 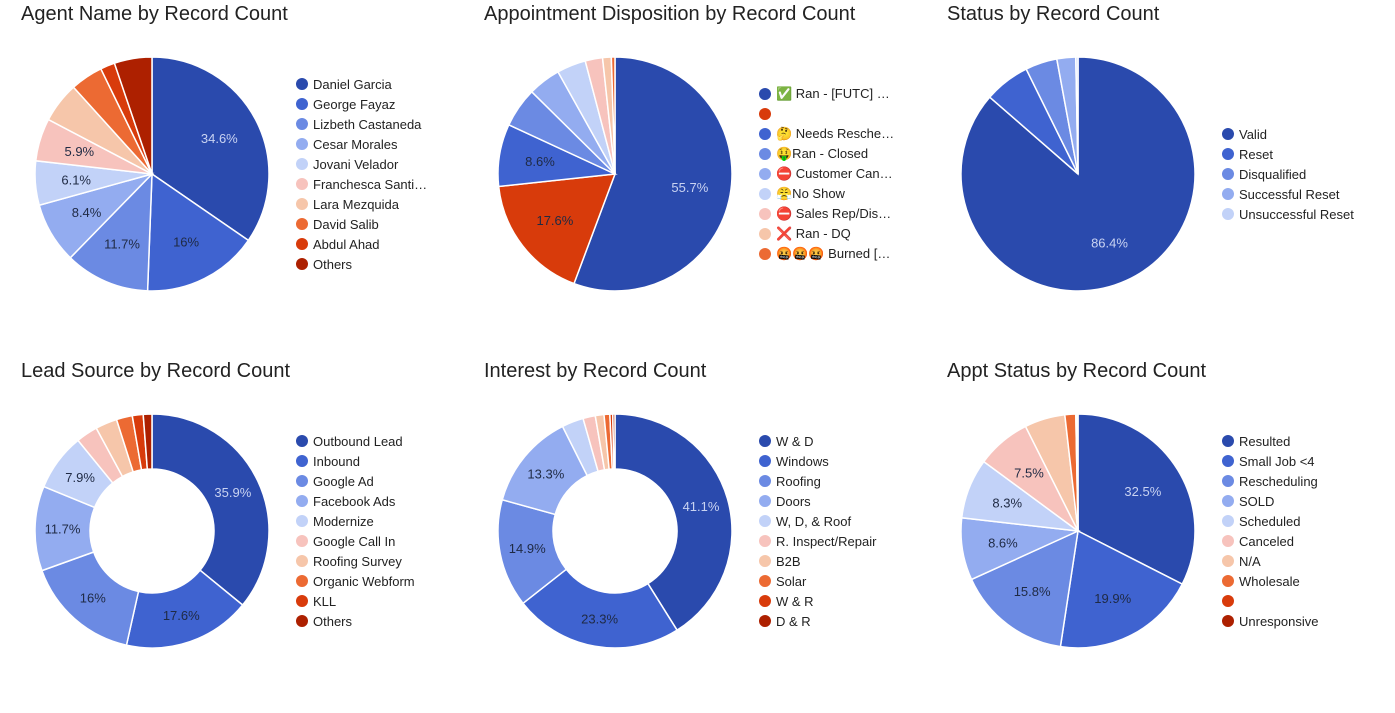 What do you see at coordinates (1288, 194) in the screenshot?
I see `legend-item: Successful Reset` at bounding box center [1288, 194].